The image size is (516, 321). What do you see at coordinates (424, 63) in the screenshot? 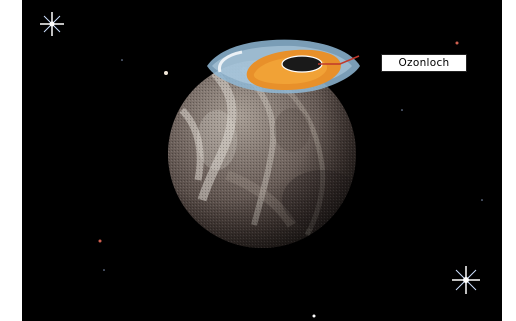
I see `ozone-hole-label: Ozonloch` at bounding box center [424, 63].